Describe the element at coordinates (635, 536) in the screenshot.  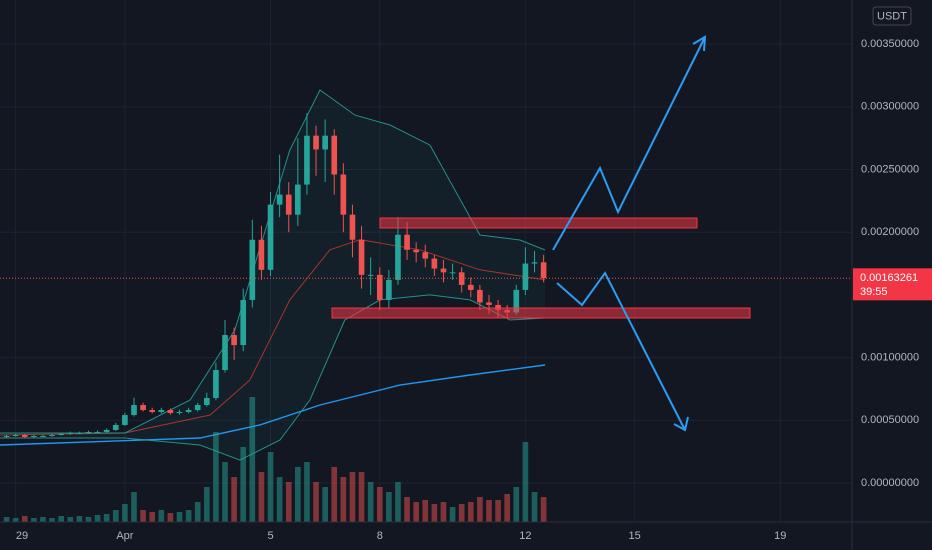
I see `x-tick-label: 15` at that location.